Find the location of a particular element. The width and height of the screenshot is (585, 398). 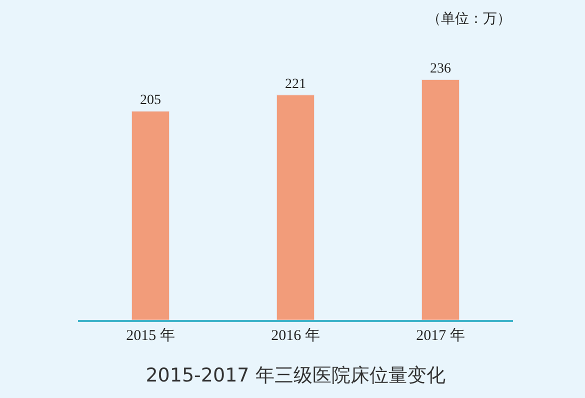

text: 2015-2017 年三级医院床位量变化 is located at coordinates (296, 375).